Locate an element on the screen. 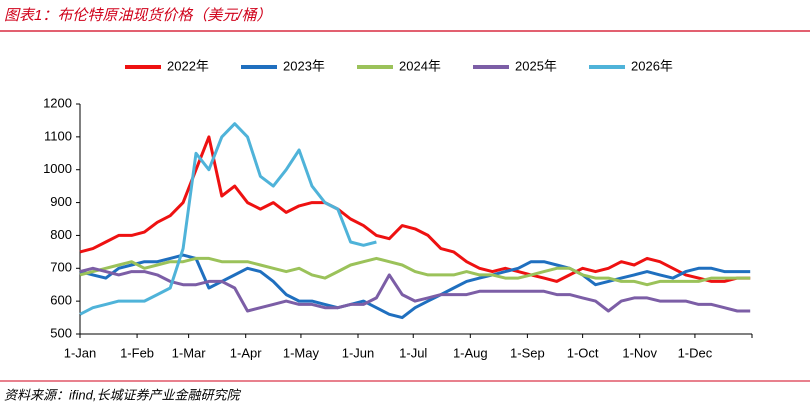 The image size is (810, 415). y-tick-label: 1200 is located at coordinates (57, 102).